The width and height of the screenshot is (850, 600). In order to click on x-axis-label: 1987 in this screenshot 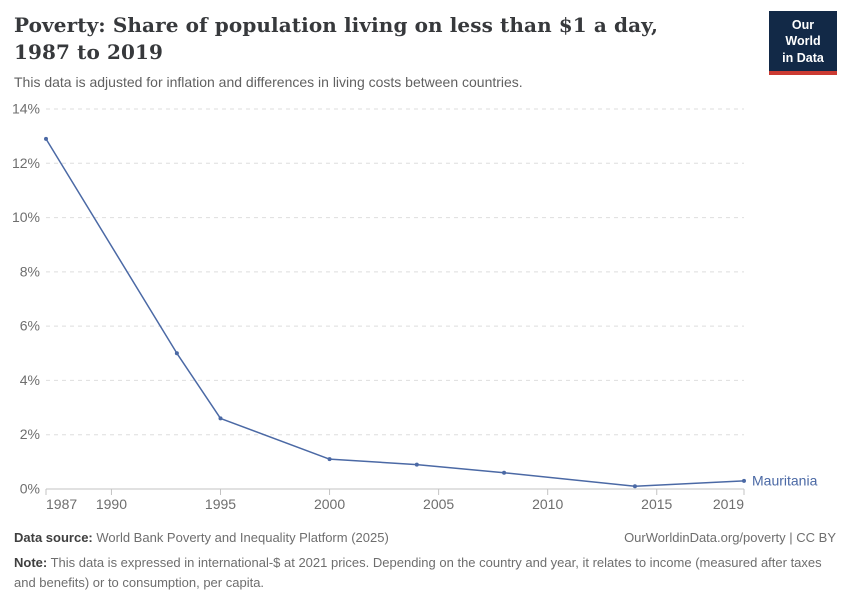, I will do `click(61, 504)`.